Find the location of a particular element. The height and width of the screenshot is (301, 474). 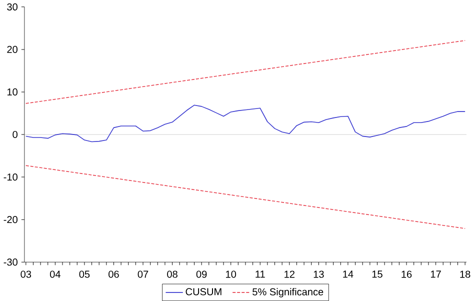

x-tick-label: 04 is located at coordinates (55, 274).